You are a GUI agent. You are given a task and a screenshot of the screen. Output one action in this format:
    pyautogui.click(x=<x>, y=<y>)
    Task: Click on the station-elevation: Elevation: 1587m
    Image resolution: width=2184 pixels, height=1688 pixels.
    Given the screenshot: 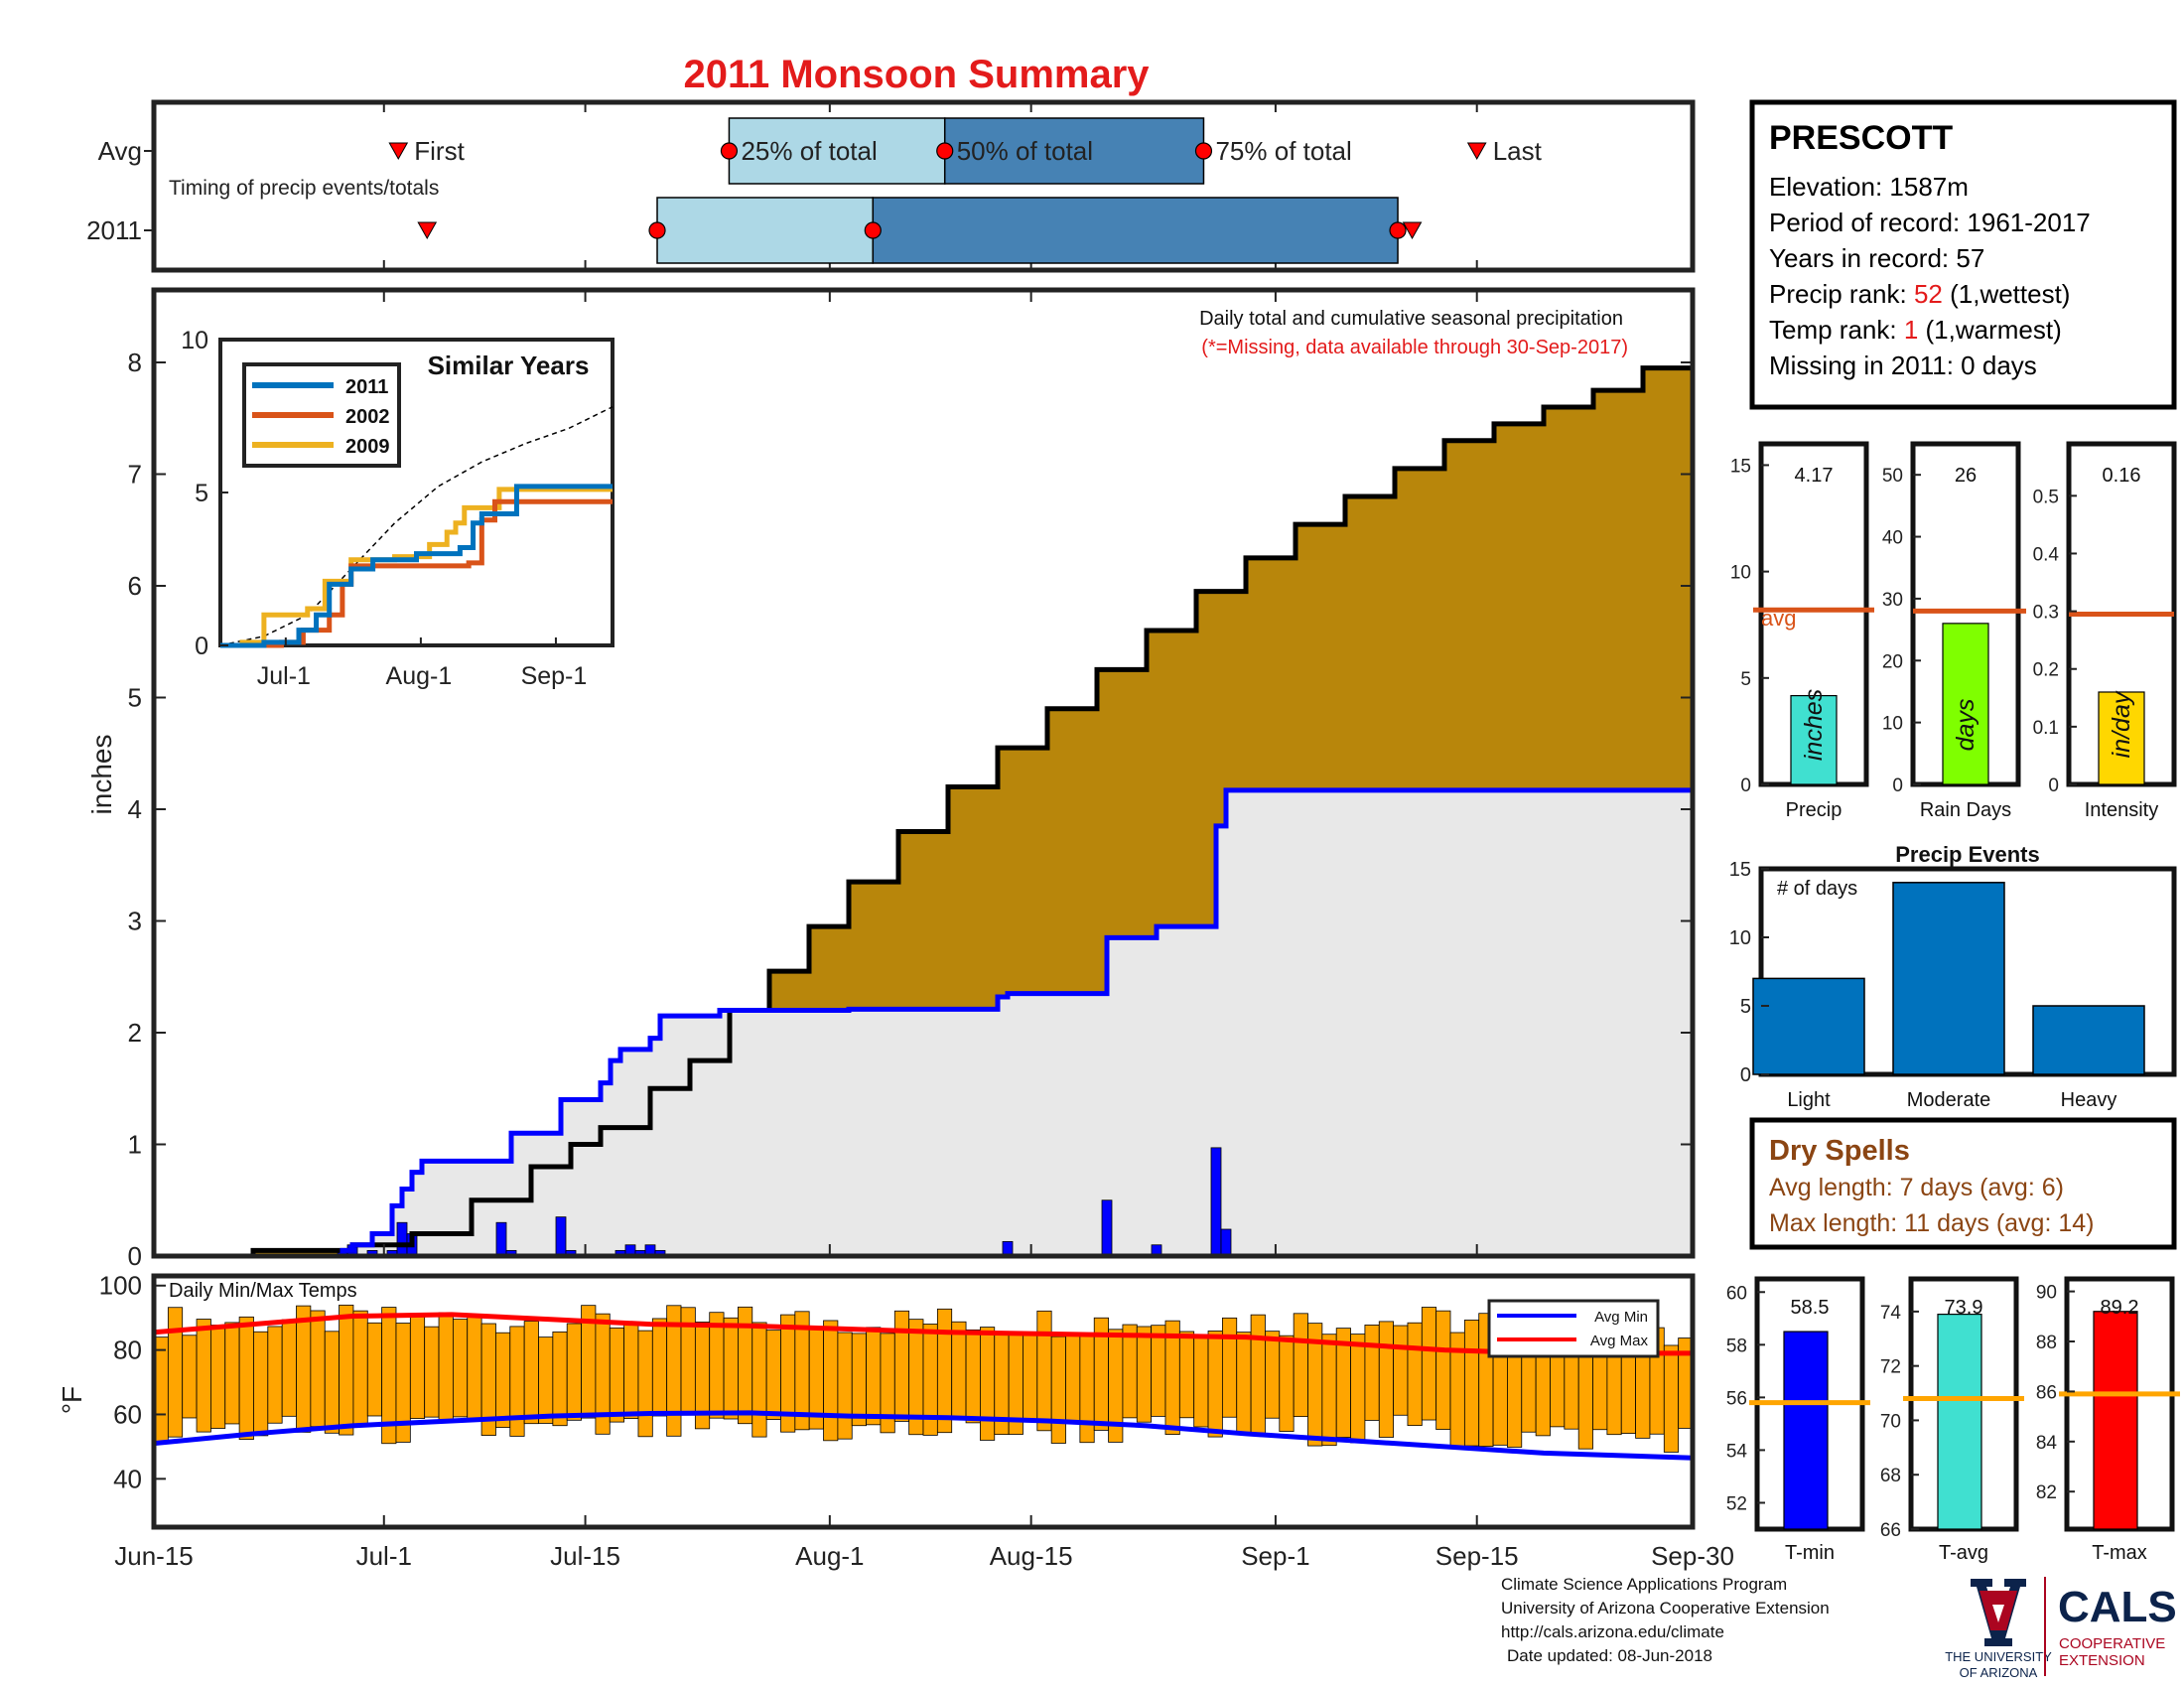 What is the action you would take?
    pyautogui.click(x=1869, y=187)
    